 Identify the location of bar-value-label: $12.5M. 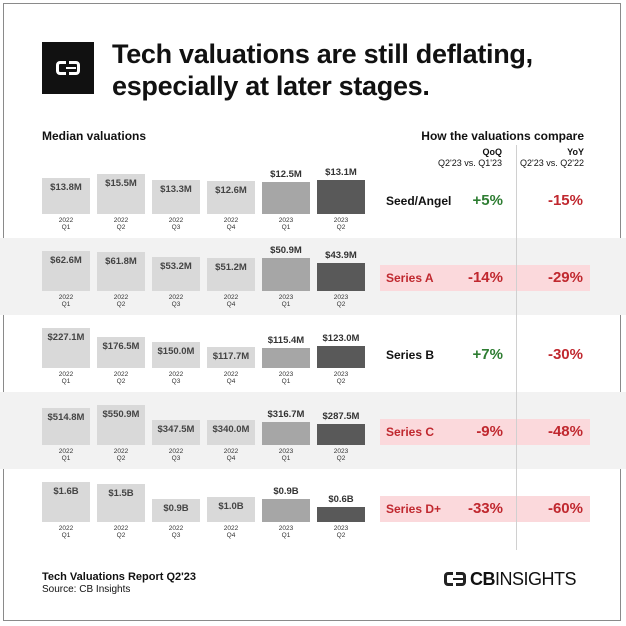
(286, 174).